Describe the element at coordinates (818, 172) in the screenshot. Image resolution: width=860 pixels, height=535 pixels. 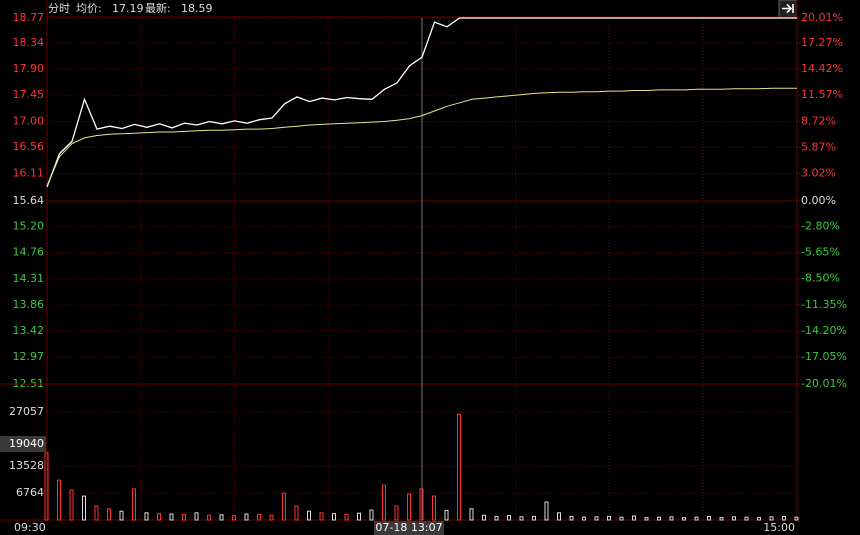
I see `y2-tick-label: 3.02%` at that location.